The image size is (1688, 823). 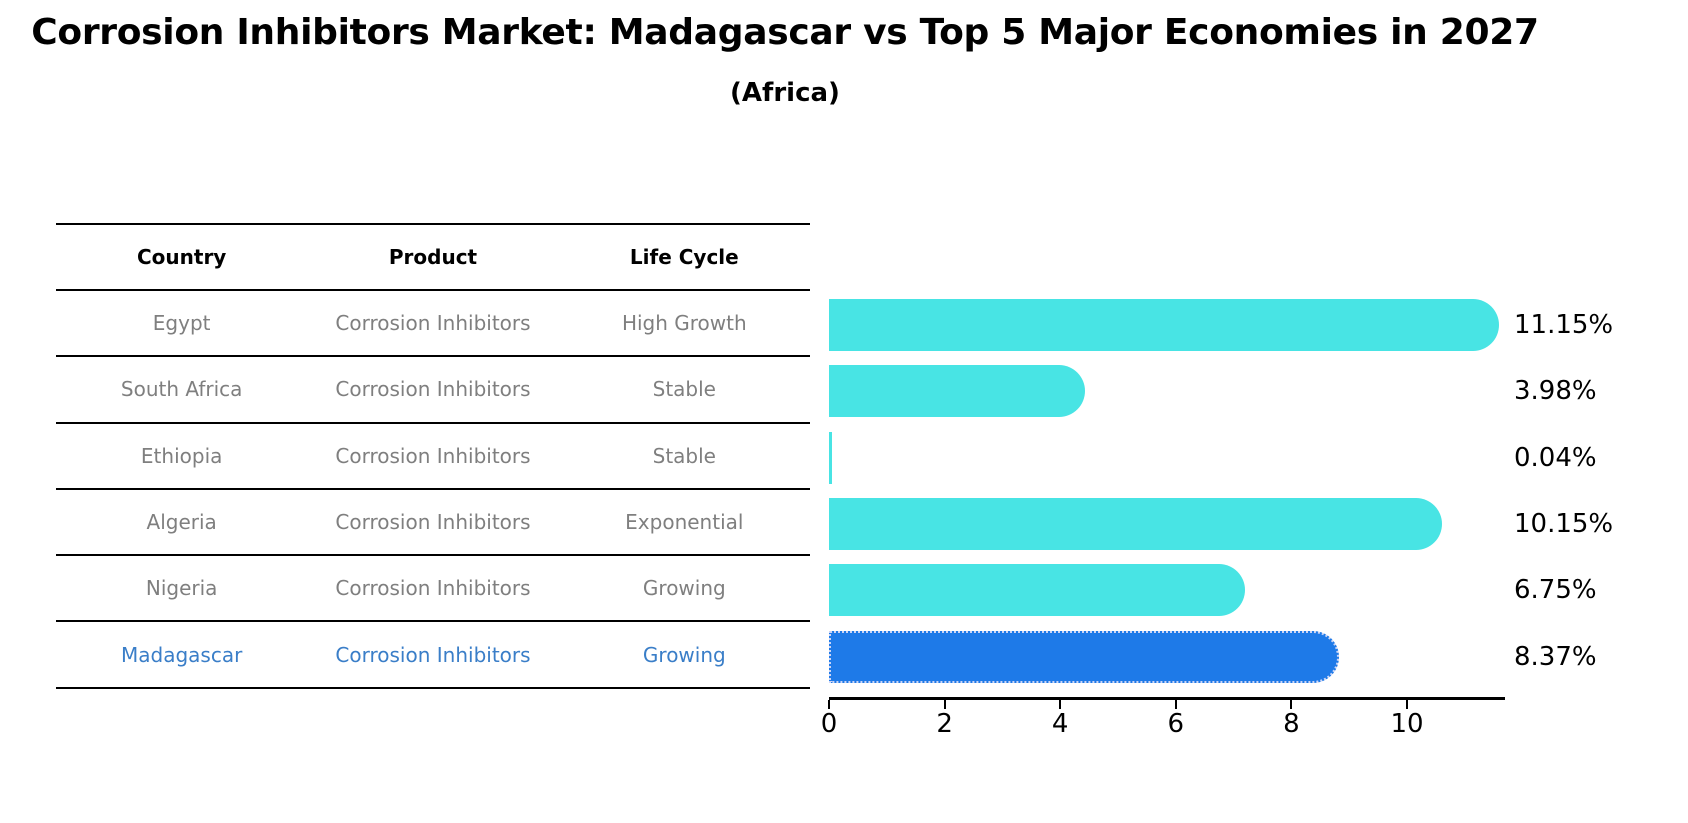 I want to click on bar-egypt, so click(x=1164, y=325).